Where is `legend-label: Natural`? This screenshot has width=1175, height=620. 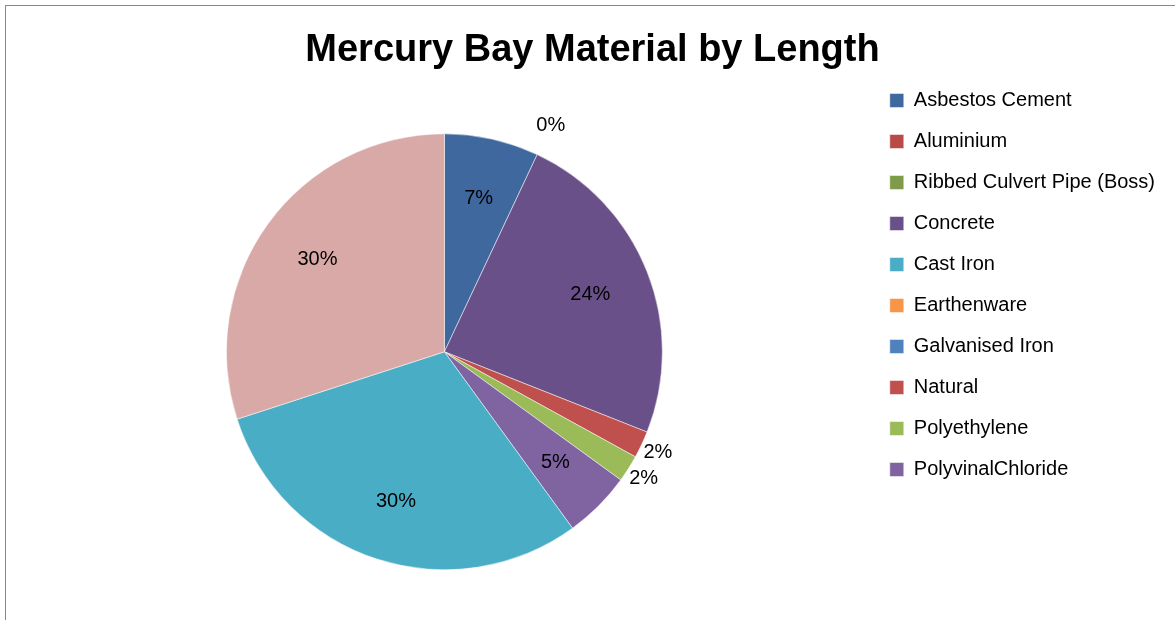
legend-label: Natural is located at coordinates (946, 386).